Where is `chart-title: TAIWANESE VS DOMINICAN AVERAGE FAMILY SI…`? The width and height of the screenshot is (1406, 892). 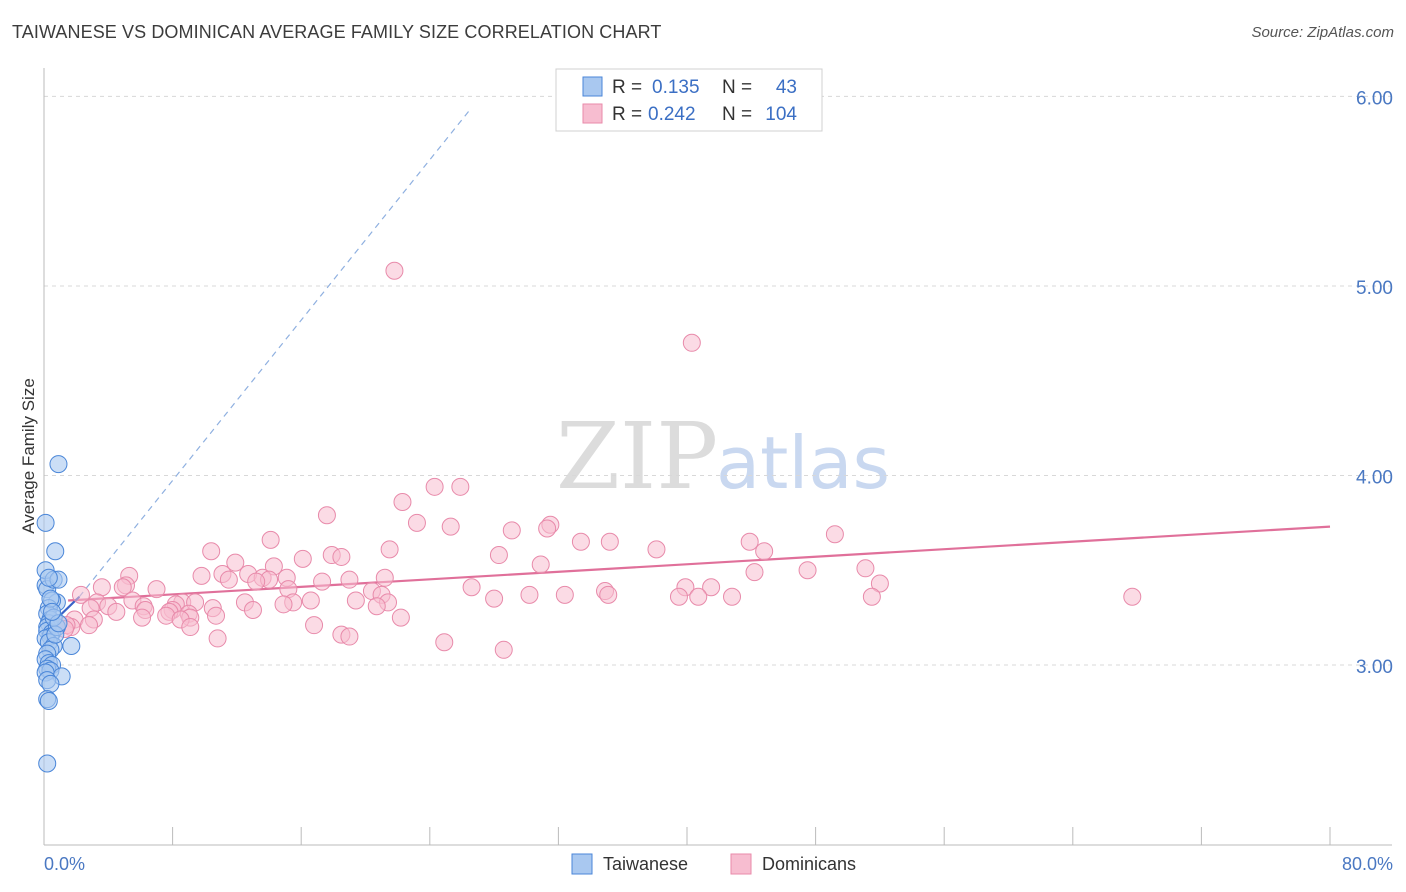
chart-title: TAIWANESE VS DOMINICAN AVERAGE FAMILY SI… is located at coordinates (337, 32).